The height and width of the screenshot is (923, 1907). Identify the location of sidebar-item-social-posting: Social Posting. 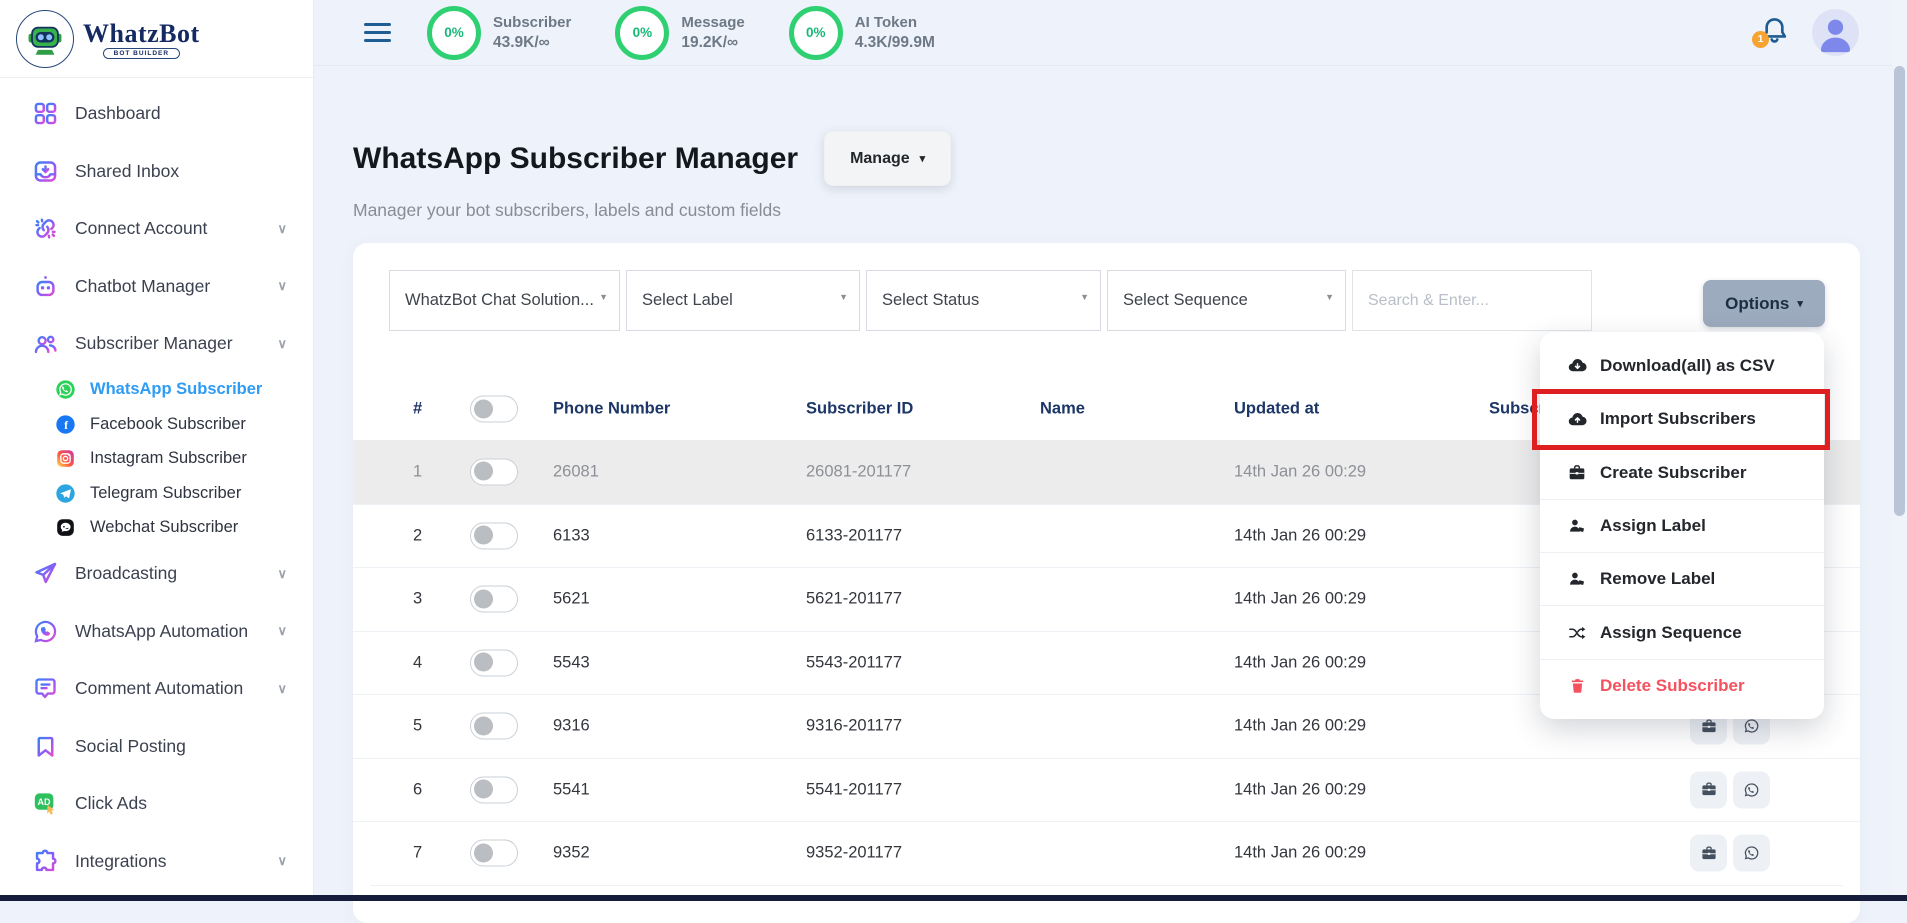
(156, 747).